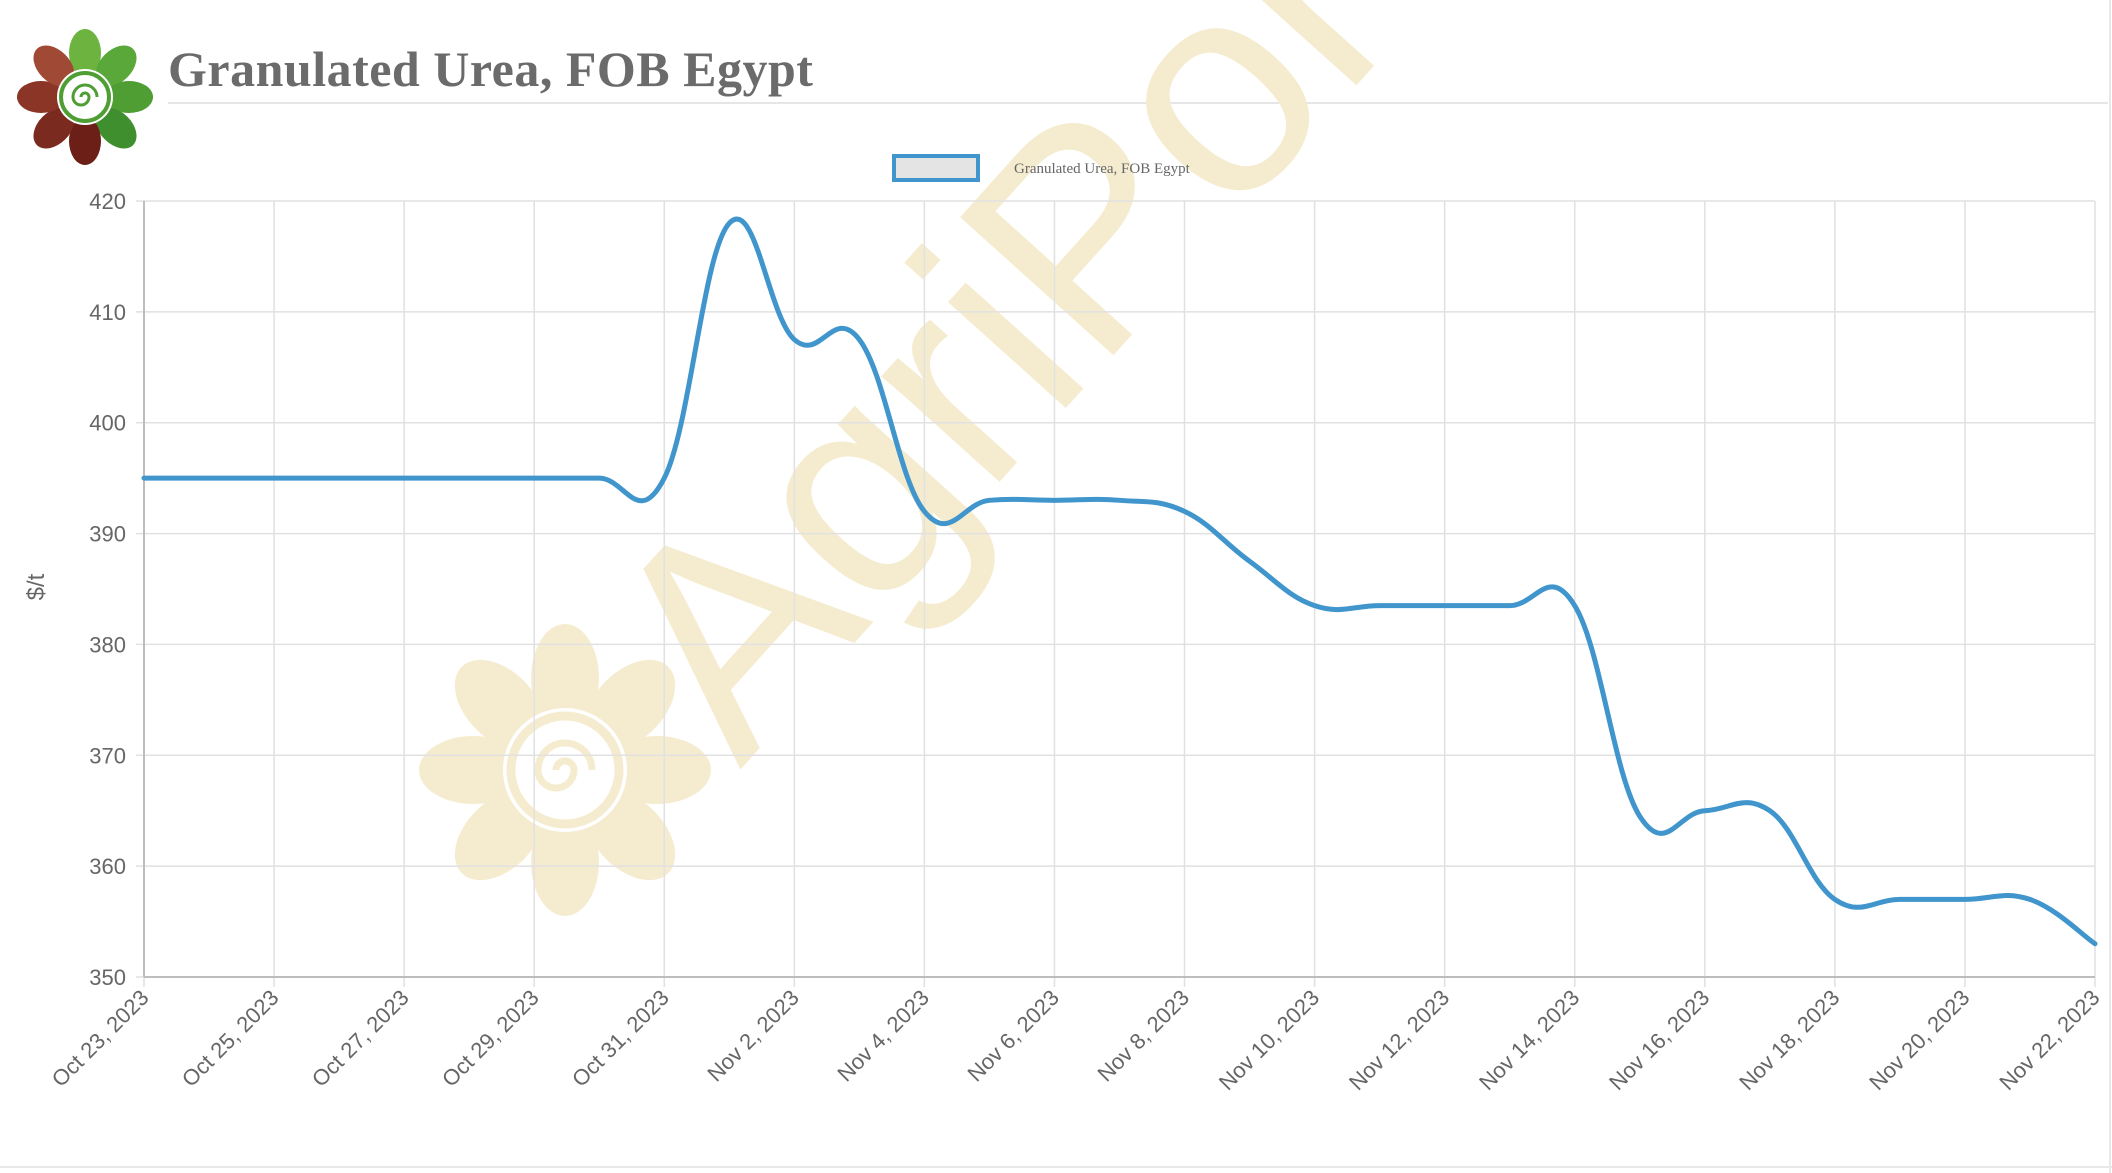  What do you see at coordinates (107, 866) in the screenshot?
I see `y-tick-label: 360` at bounding box center [107, 866].